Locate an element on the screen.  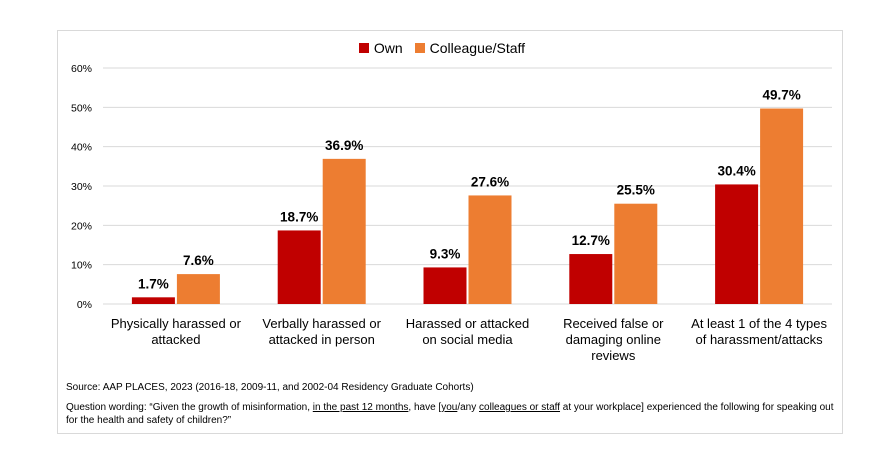
y-tick-label: 10% is located at coordinates (81, 266).